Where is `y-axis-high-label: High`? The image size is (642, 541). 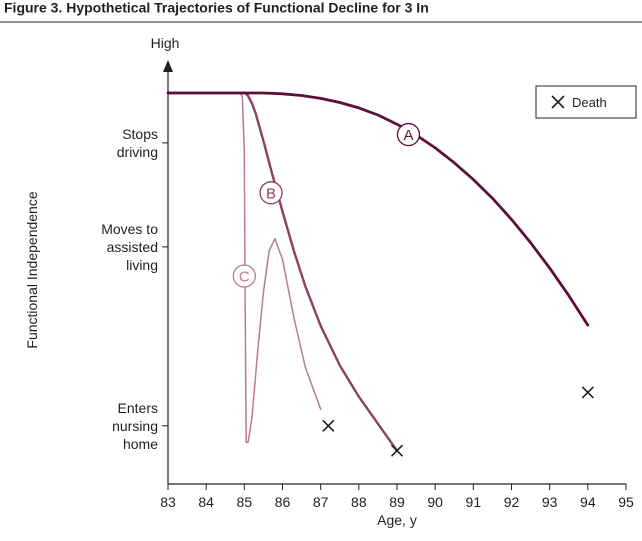
y-axis-high-label: High is located at coordinates (165, 43).